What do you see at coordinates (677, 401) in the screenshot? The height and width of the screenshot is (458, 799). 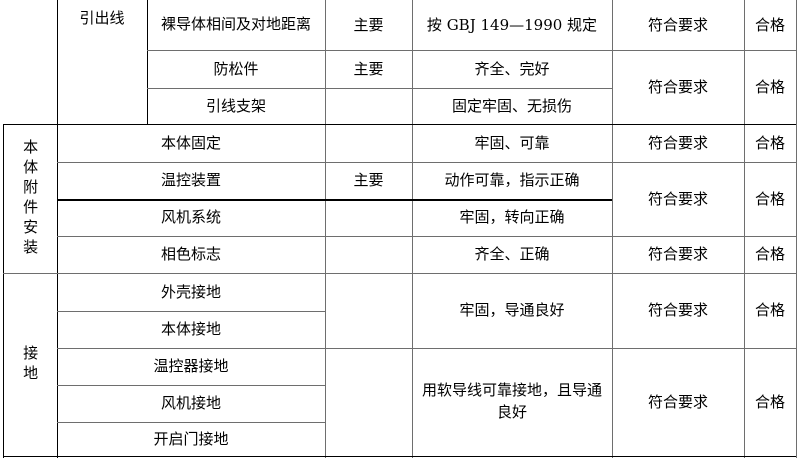 I see `result-cell-rows10-12: 符合要求` at bounding box center [677, 401].